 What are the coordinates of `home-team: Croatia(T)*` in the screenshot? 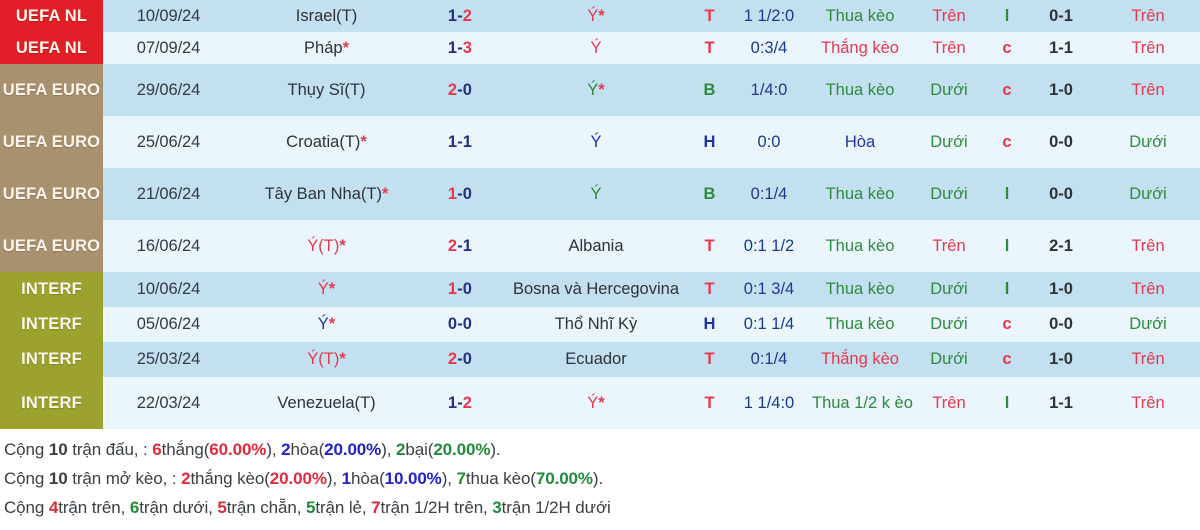 It's located at (326, 141).